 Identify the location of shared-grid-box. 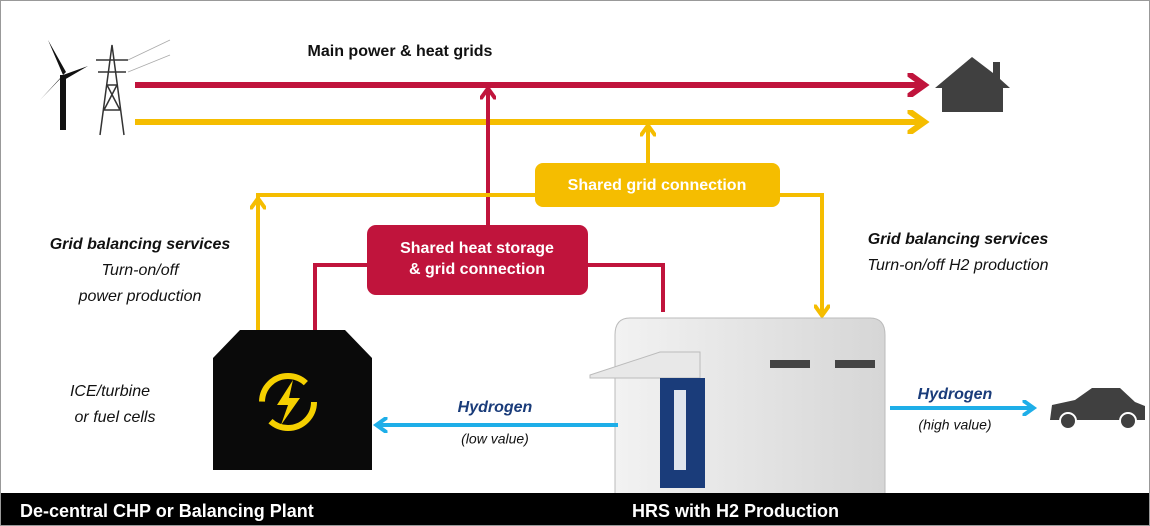
(657, 185).